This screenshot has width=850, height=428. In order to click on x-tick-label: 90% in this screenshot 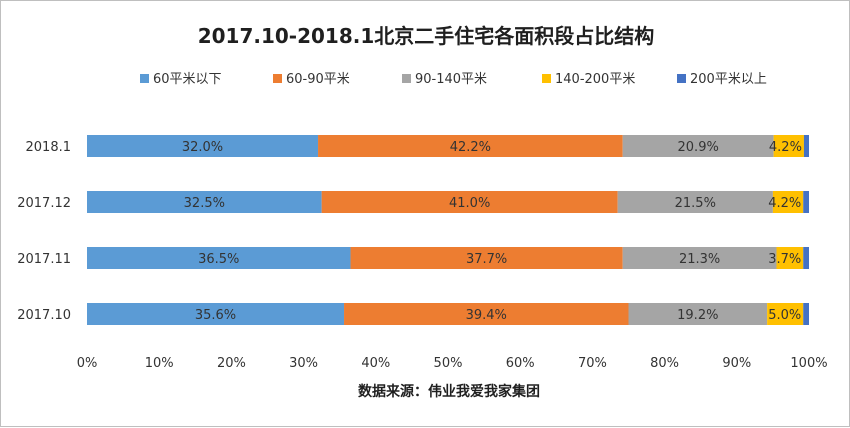, I will do `click(736, 363)`.